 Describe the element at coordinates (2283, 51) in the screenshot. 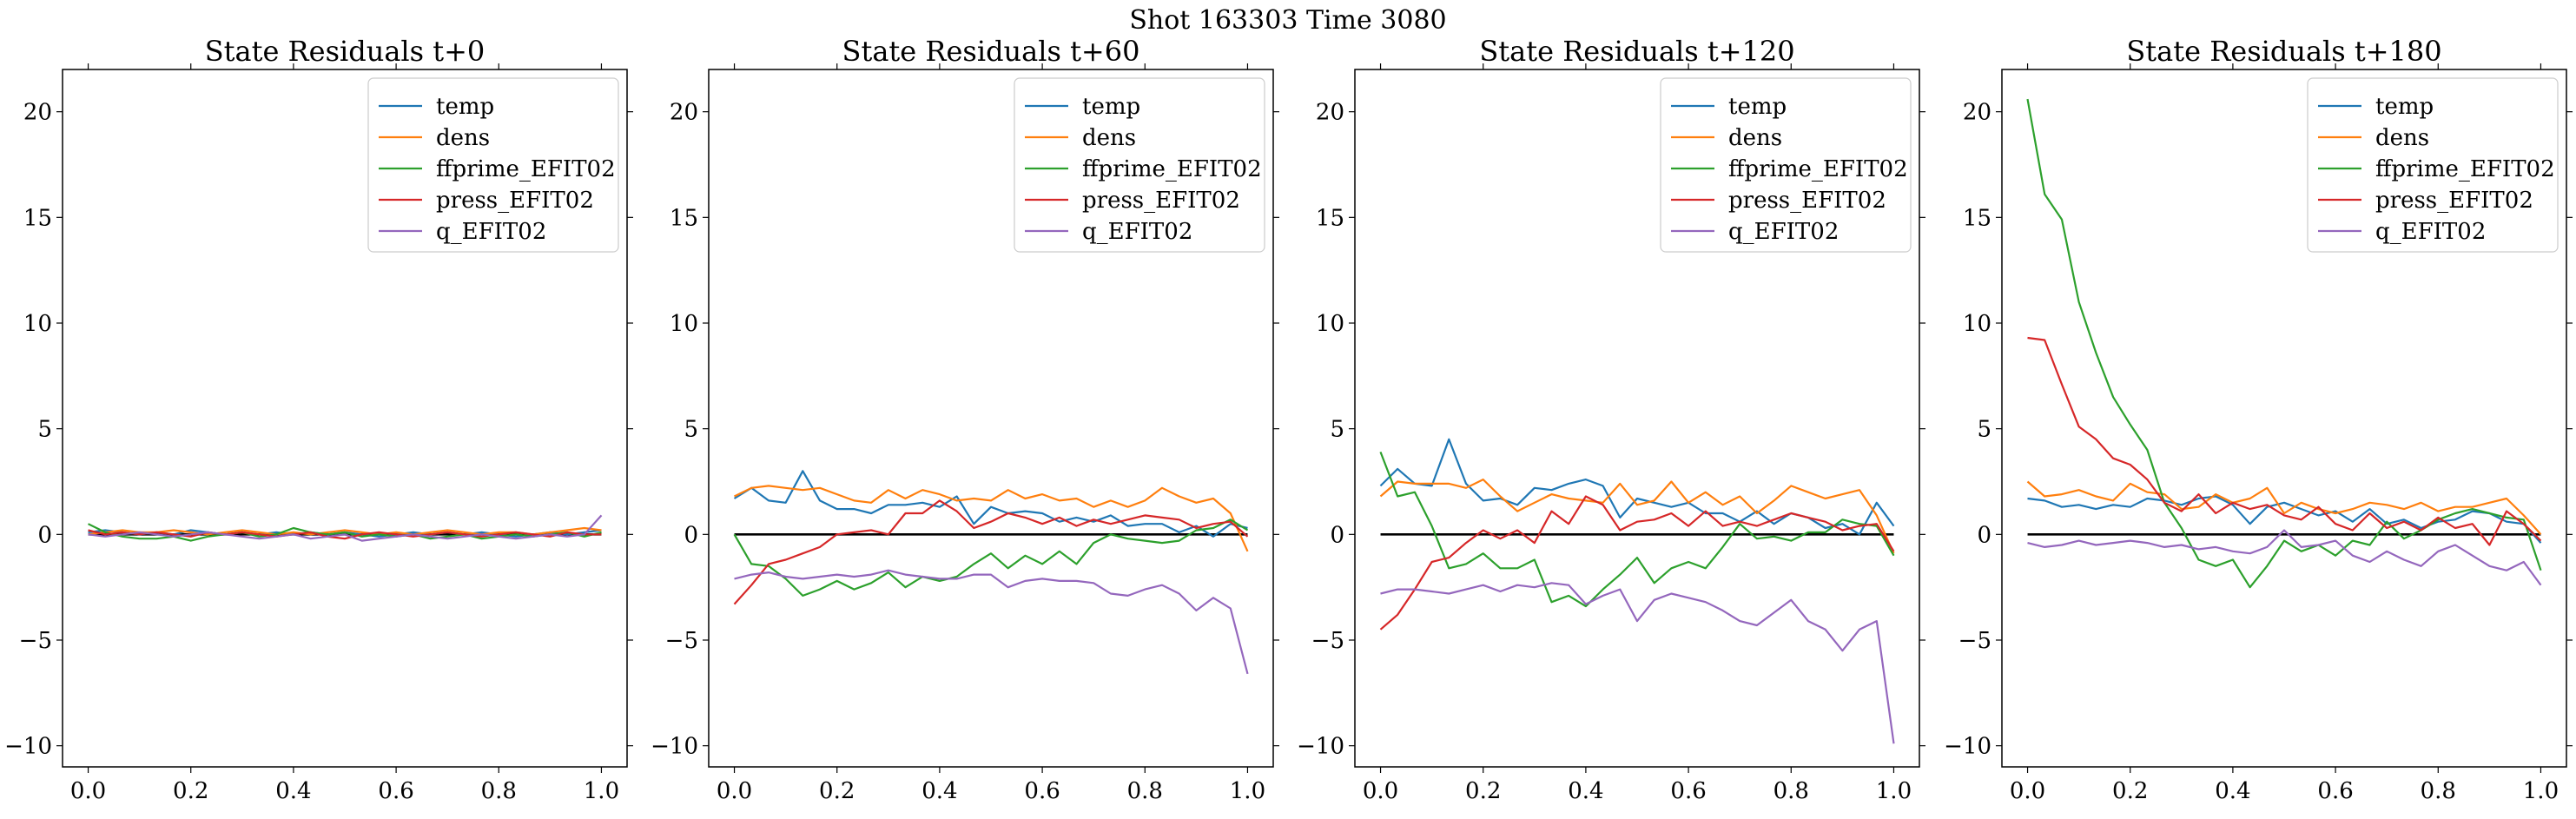

I see `subplot-title: State Residuals t+180` at that location.